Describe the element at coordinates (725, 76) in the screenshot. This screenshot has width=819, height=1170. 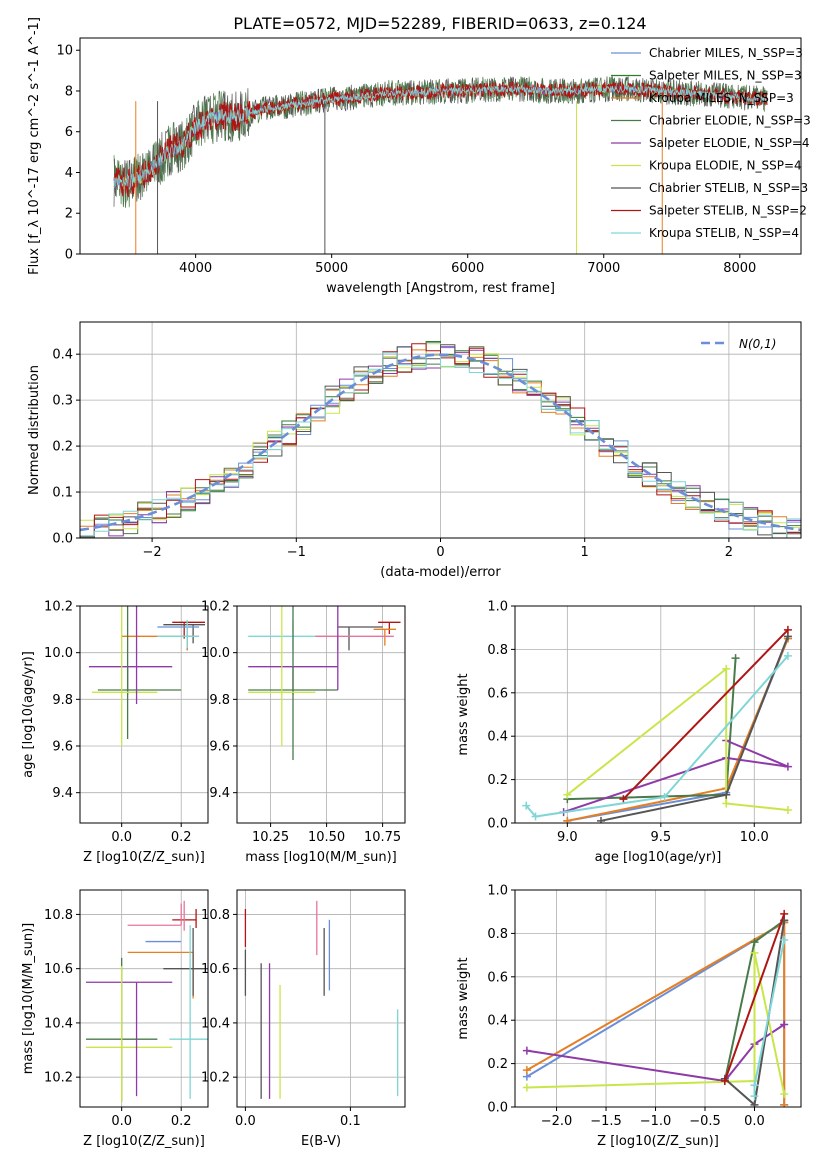
I see `legend-label: Salpeter MILES, N_SSP=3` at that location.